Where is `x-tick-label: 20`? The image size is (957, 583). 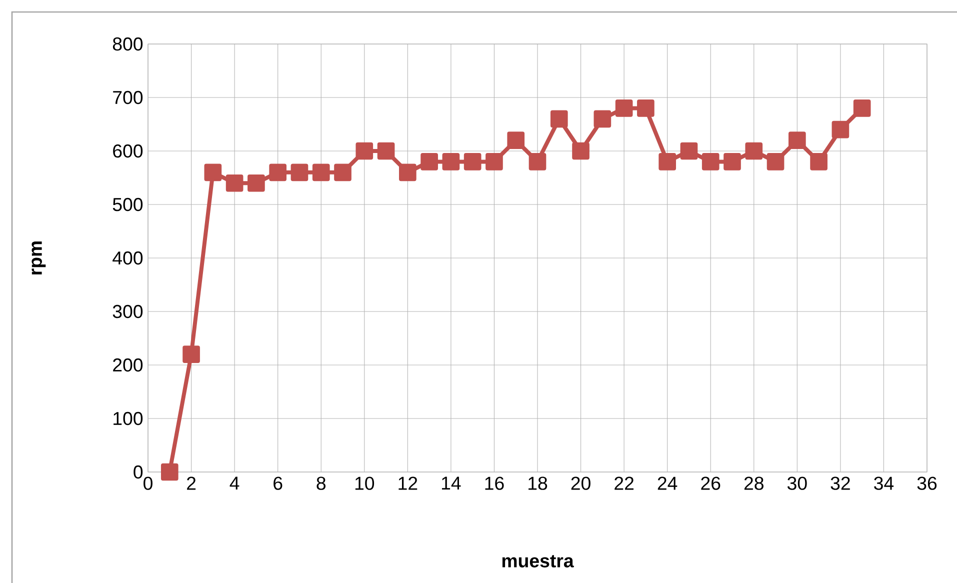
x-tick-label: 20 is located at coordinates (580, 483).